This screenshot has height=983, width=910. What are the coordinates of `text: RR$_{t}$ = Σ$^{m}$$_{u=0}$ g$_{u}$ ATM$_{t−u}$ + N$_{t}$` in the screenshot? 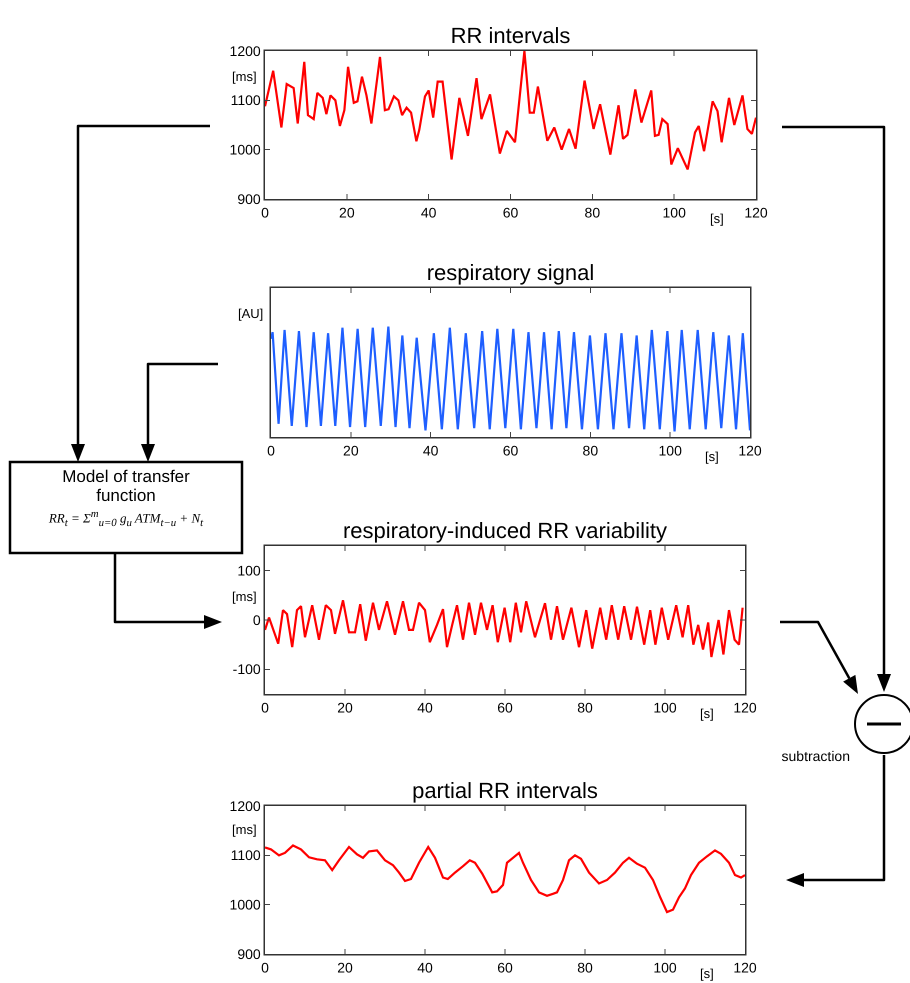 It's located at (126, 518).